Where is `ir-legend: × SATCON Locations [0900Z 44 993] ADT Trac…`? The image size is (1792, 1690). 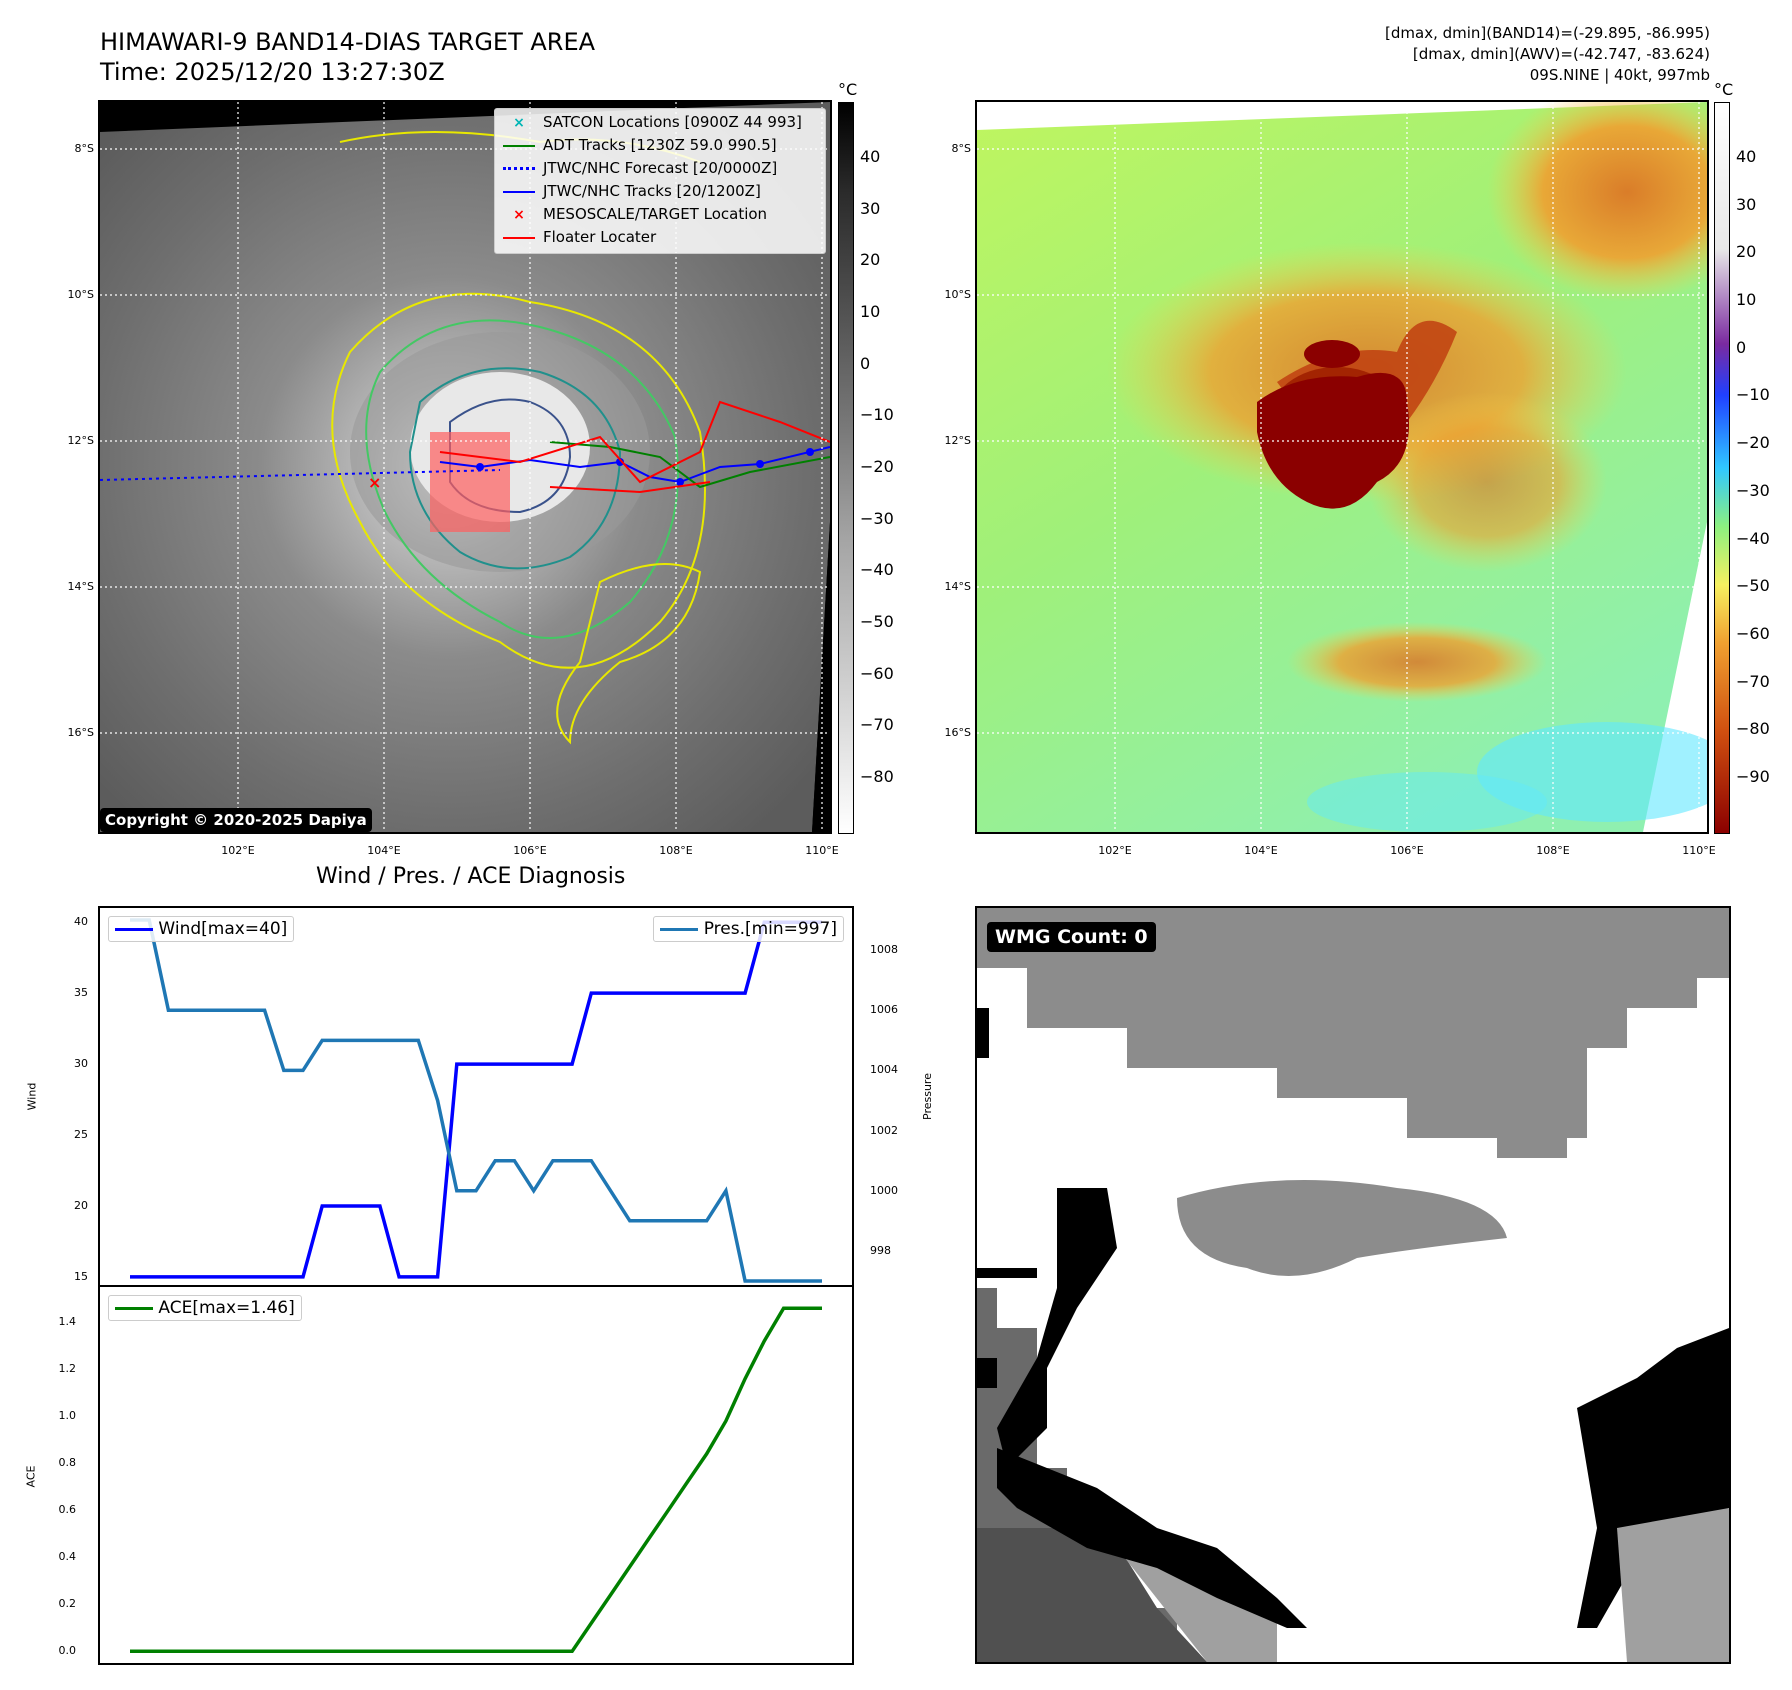
ir-legend: × SATCON Locations [0900Z 44 993] ADT Trac… is located at coordinates (660, 181).